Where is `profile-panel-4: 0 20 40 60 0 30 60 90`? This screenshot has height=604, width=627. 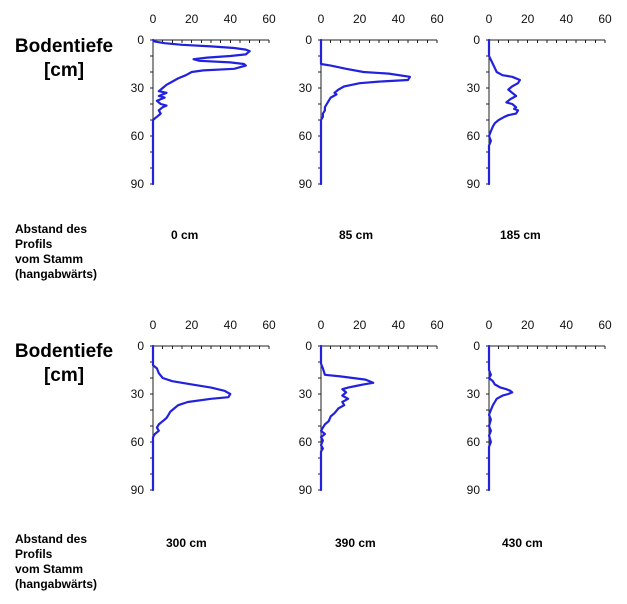
profile-panel-4: 0 20 40 60 0 30 60 90 is located at coordinates (371, 407).